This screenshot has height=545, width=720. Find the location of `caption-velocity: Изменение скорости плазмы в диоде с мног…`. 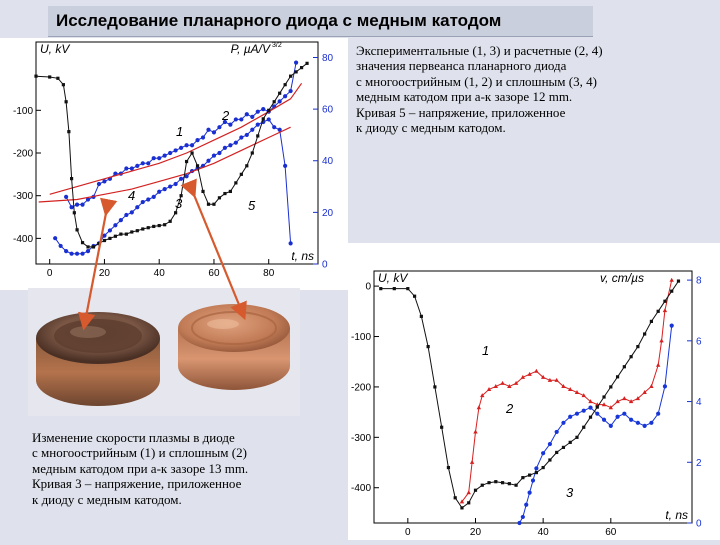

caption-velocity: Изменение скорости плазмы в диоде с мног… is located at coordinates (182, 468).